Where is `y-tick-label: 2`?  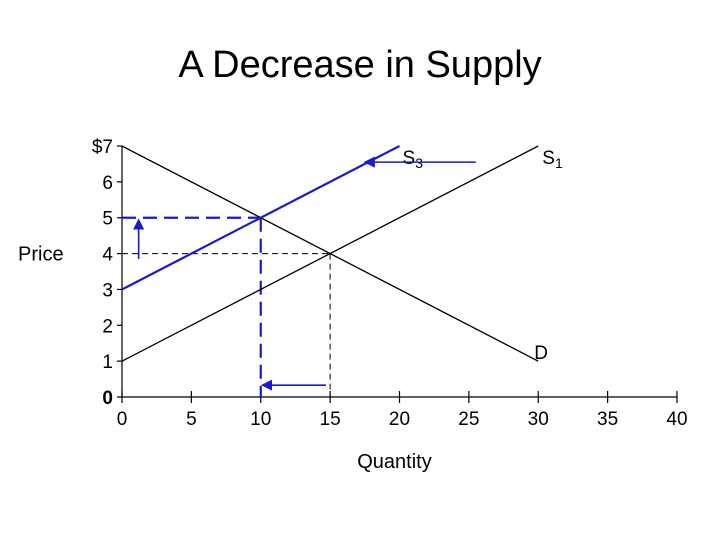 y-tick-label: 2 is located at coordinates (107, 326).